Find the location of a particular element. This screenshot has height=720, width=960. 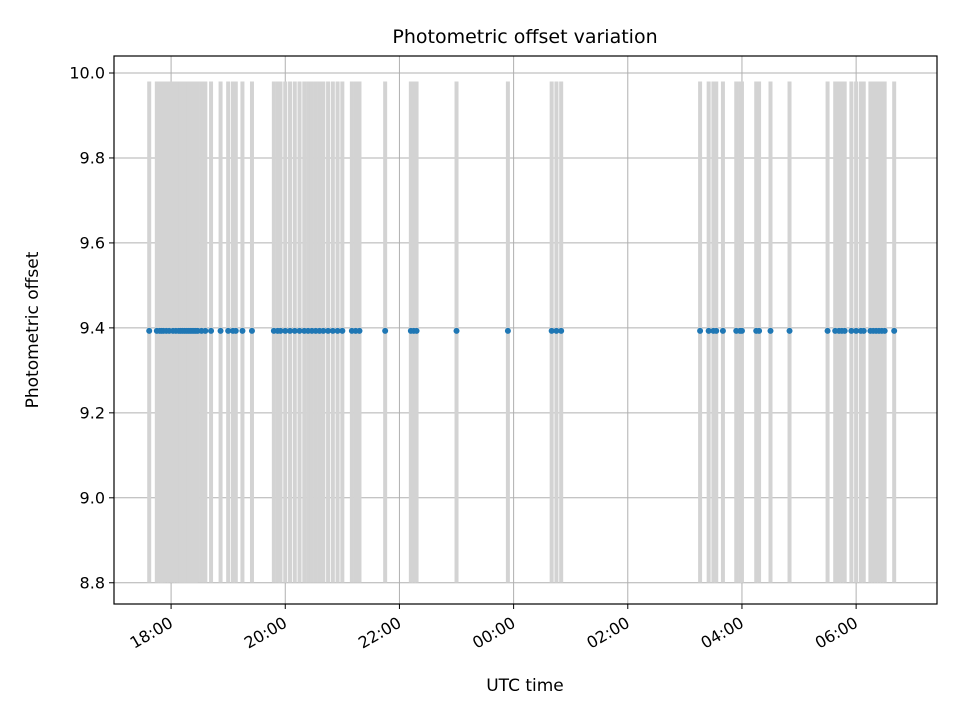

y-tick-label: 9.2 is located at coordinates (92, 412).